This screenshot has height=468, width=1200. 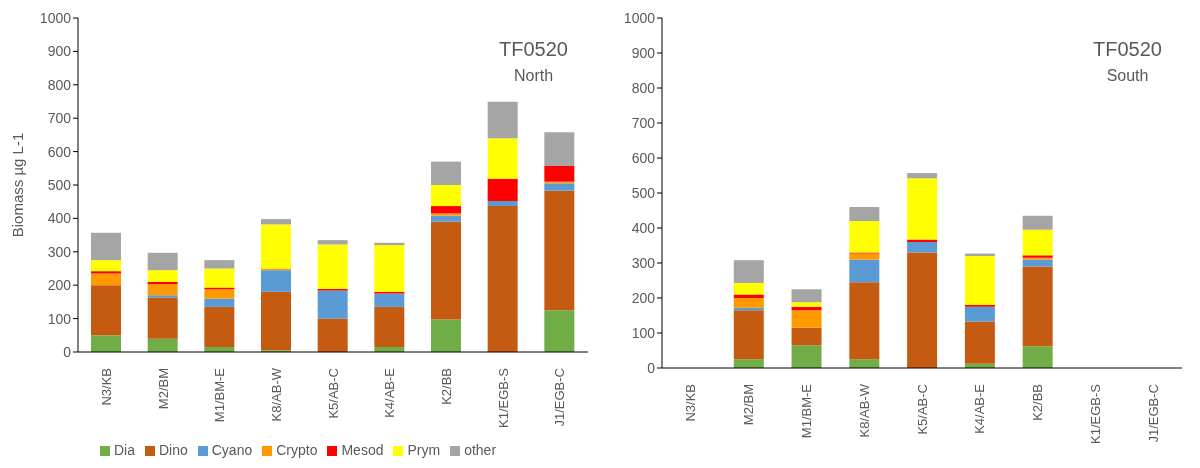 What do you see at coordinates (124, 450) in the screenshot?
I see `legend-label: Dia` at bounding box center [124, 450].